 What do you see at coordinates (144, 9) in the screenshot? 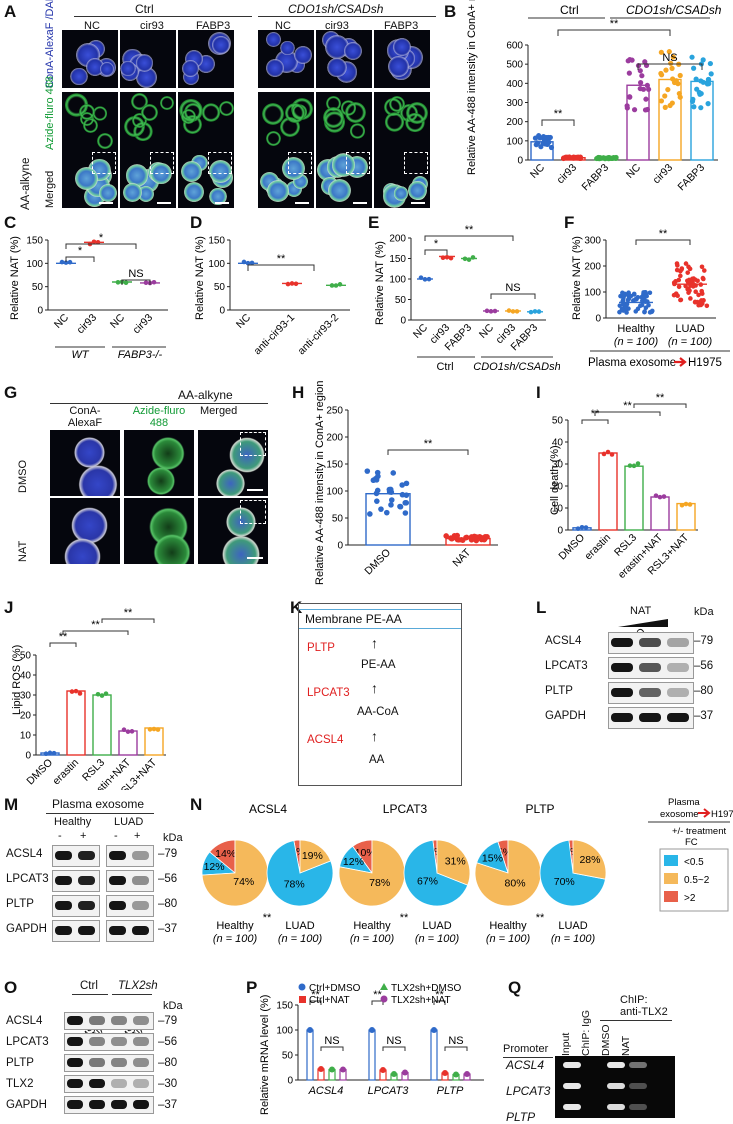
I see `panel-a-group-ctrl: Ctrl` at bounding box center [144, 9].